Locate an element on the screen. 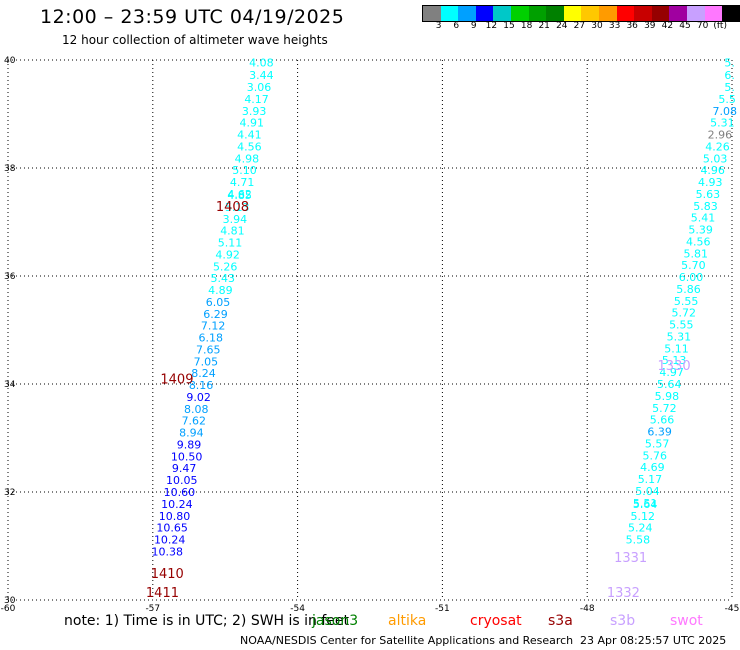  wave-height-label: 5.72 is located at coordinates (683, 313).